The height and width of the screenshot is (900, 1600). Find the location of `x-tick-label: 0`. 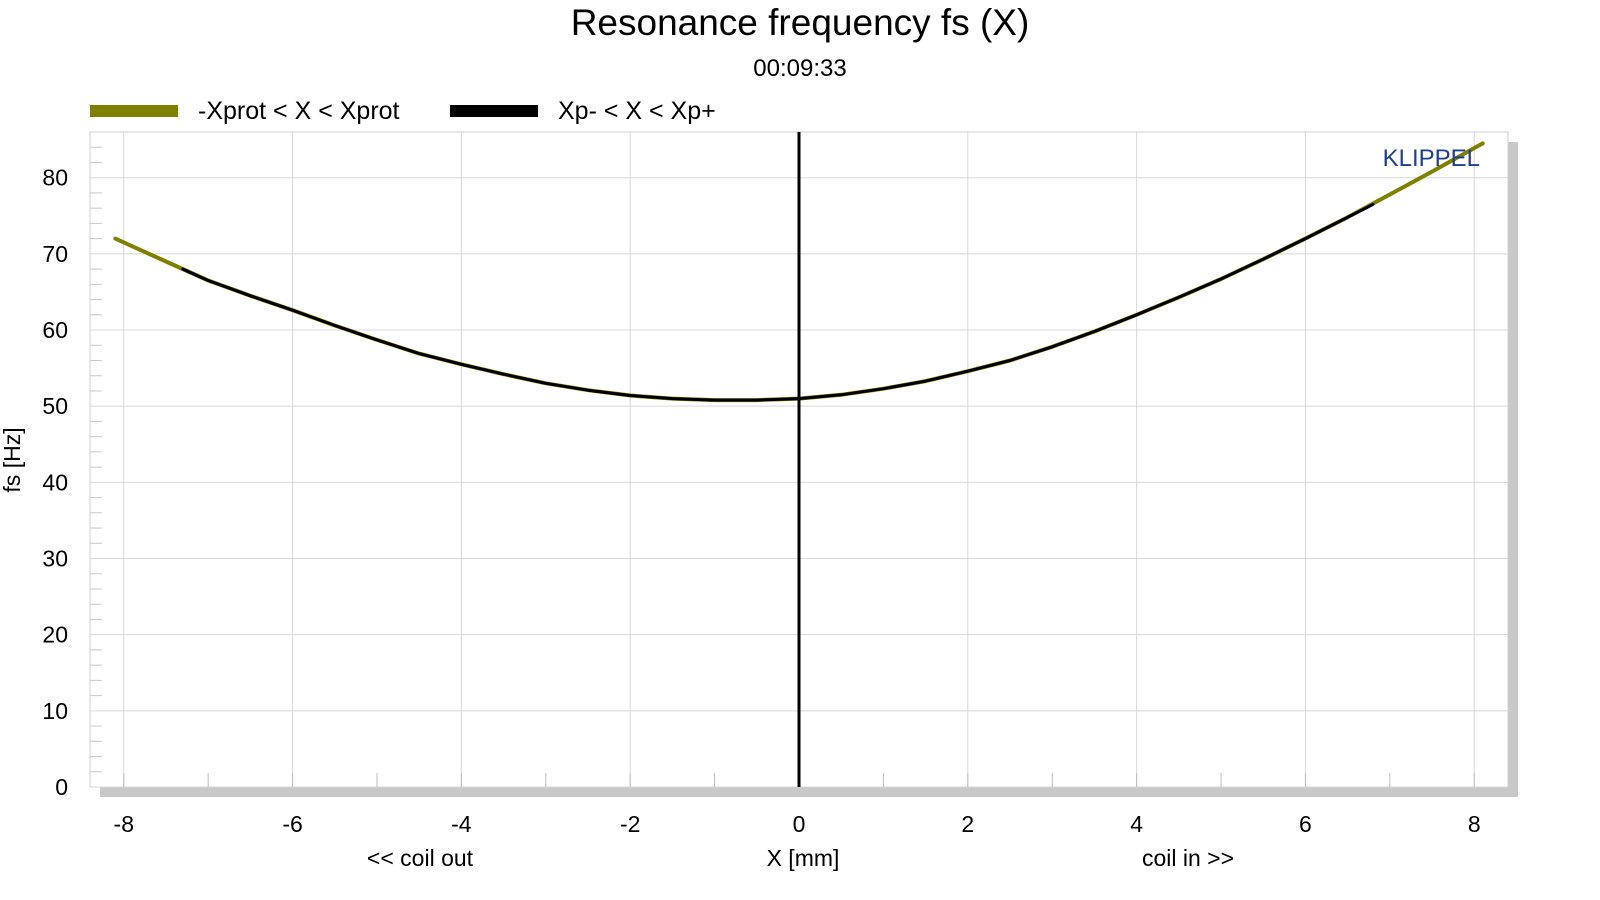

x-tick-label: 0 is located at coordinates (799, 824).